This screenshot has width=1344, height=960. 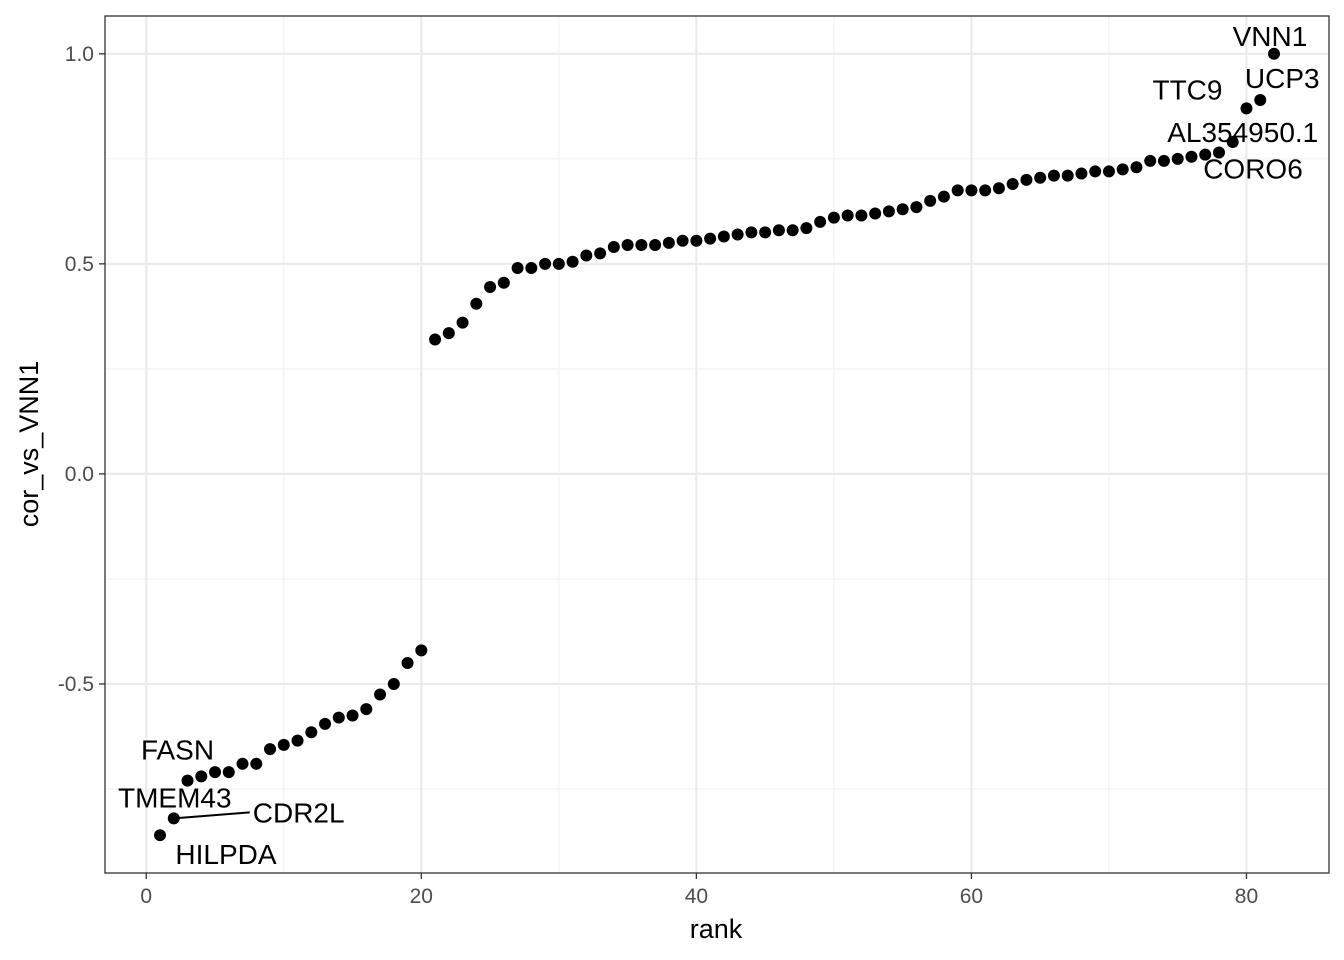 What do you see at coordinates (79, 54) in the screenshot?
I see `y-tick-label: 1.0` at bounding box center [79, 54].